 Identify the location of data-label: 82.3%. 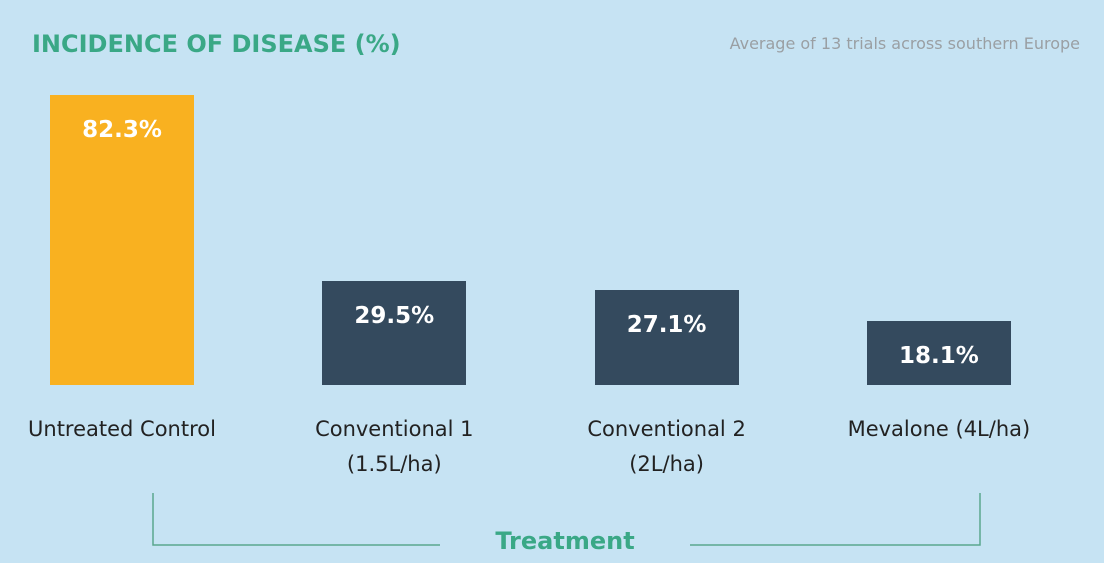
(122, 130).